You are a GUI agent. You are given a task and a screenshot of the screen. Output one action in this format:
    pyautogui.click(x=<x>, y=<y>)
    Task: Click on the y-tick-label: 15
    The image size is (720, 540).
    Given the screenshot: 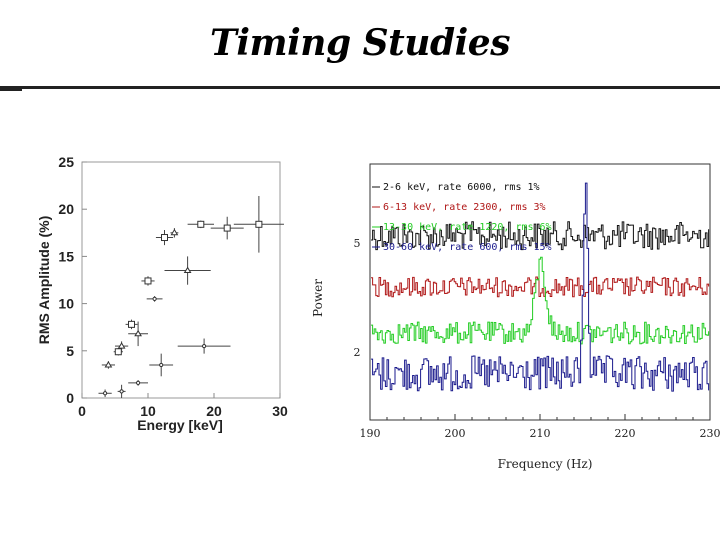 What is the action you would take?
    pyautogui.click(x=66, y=256)
    